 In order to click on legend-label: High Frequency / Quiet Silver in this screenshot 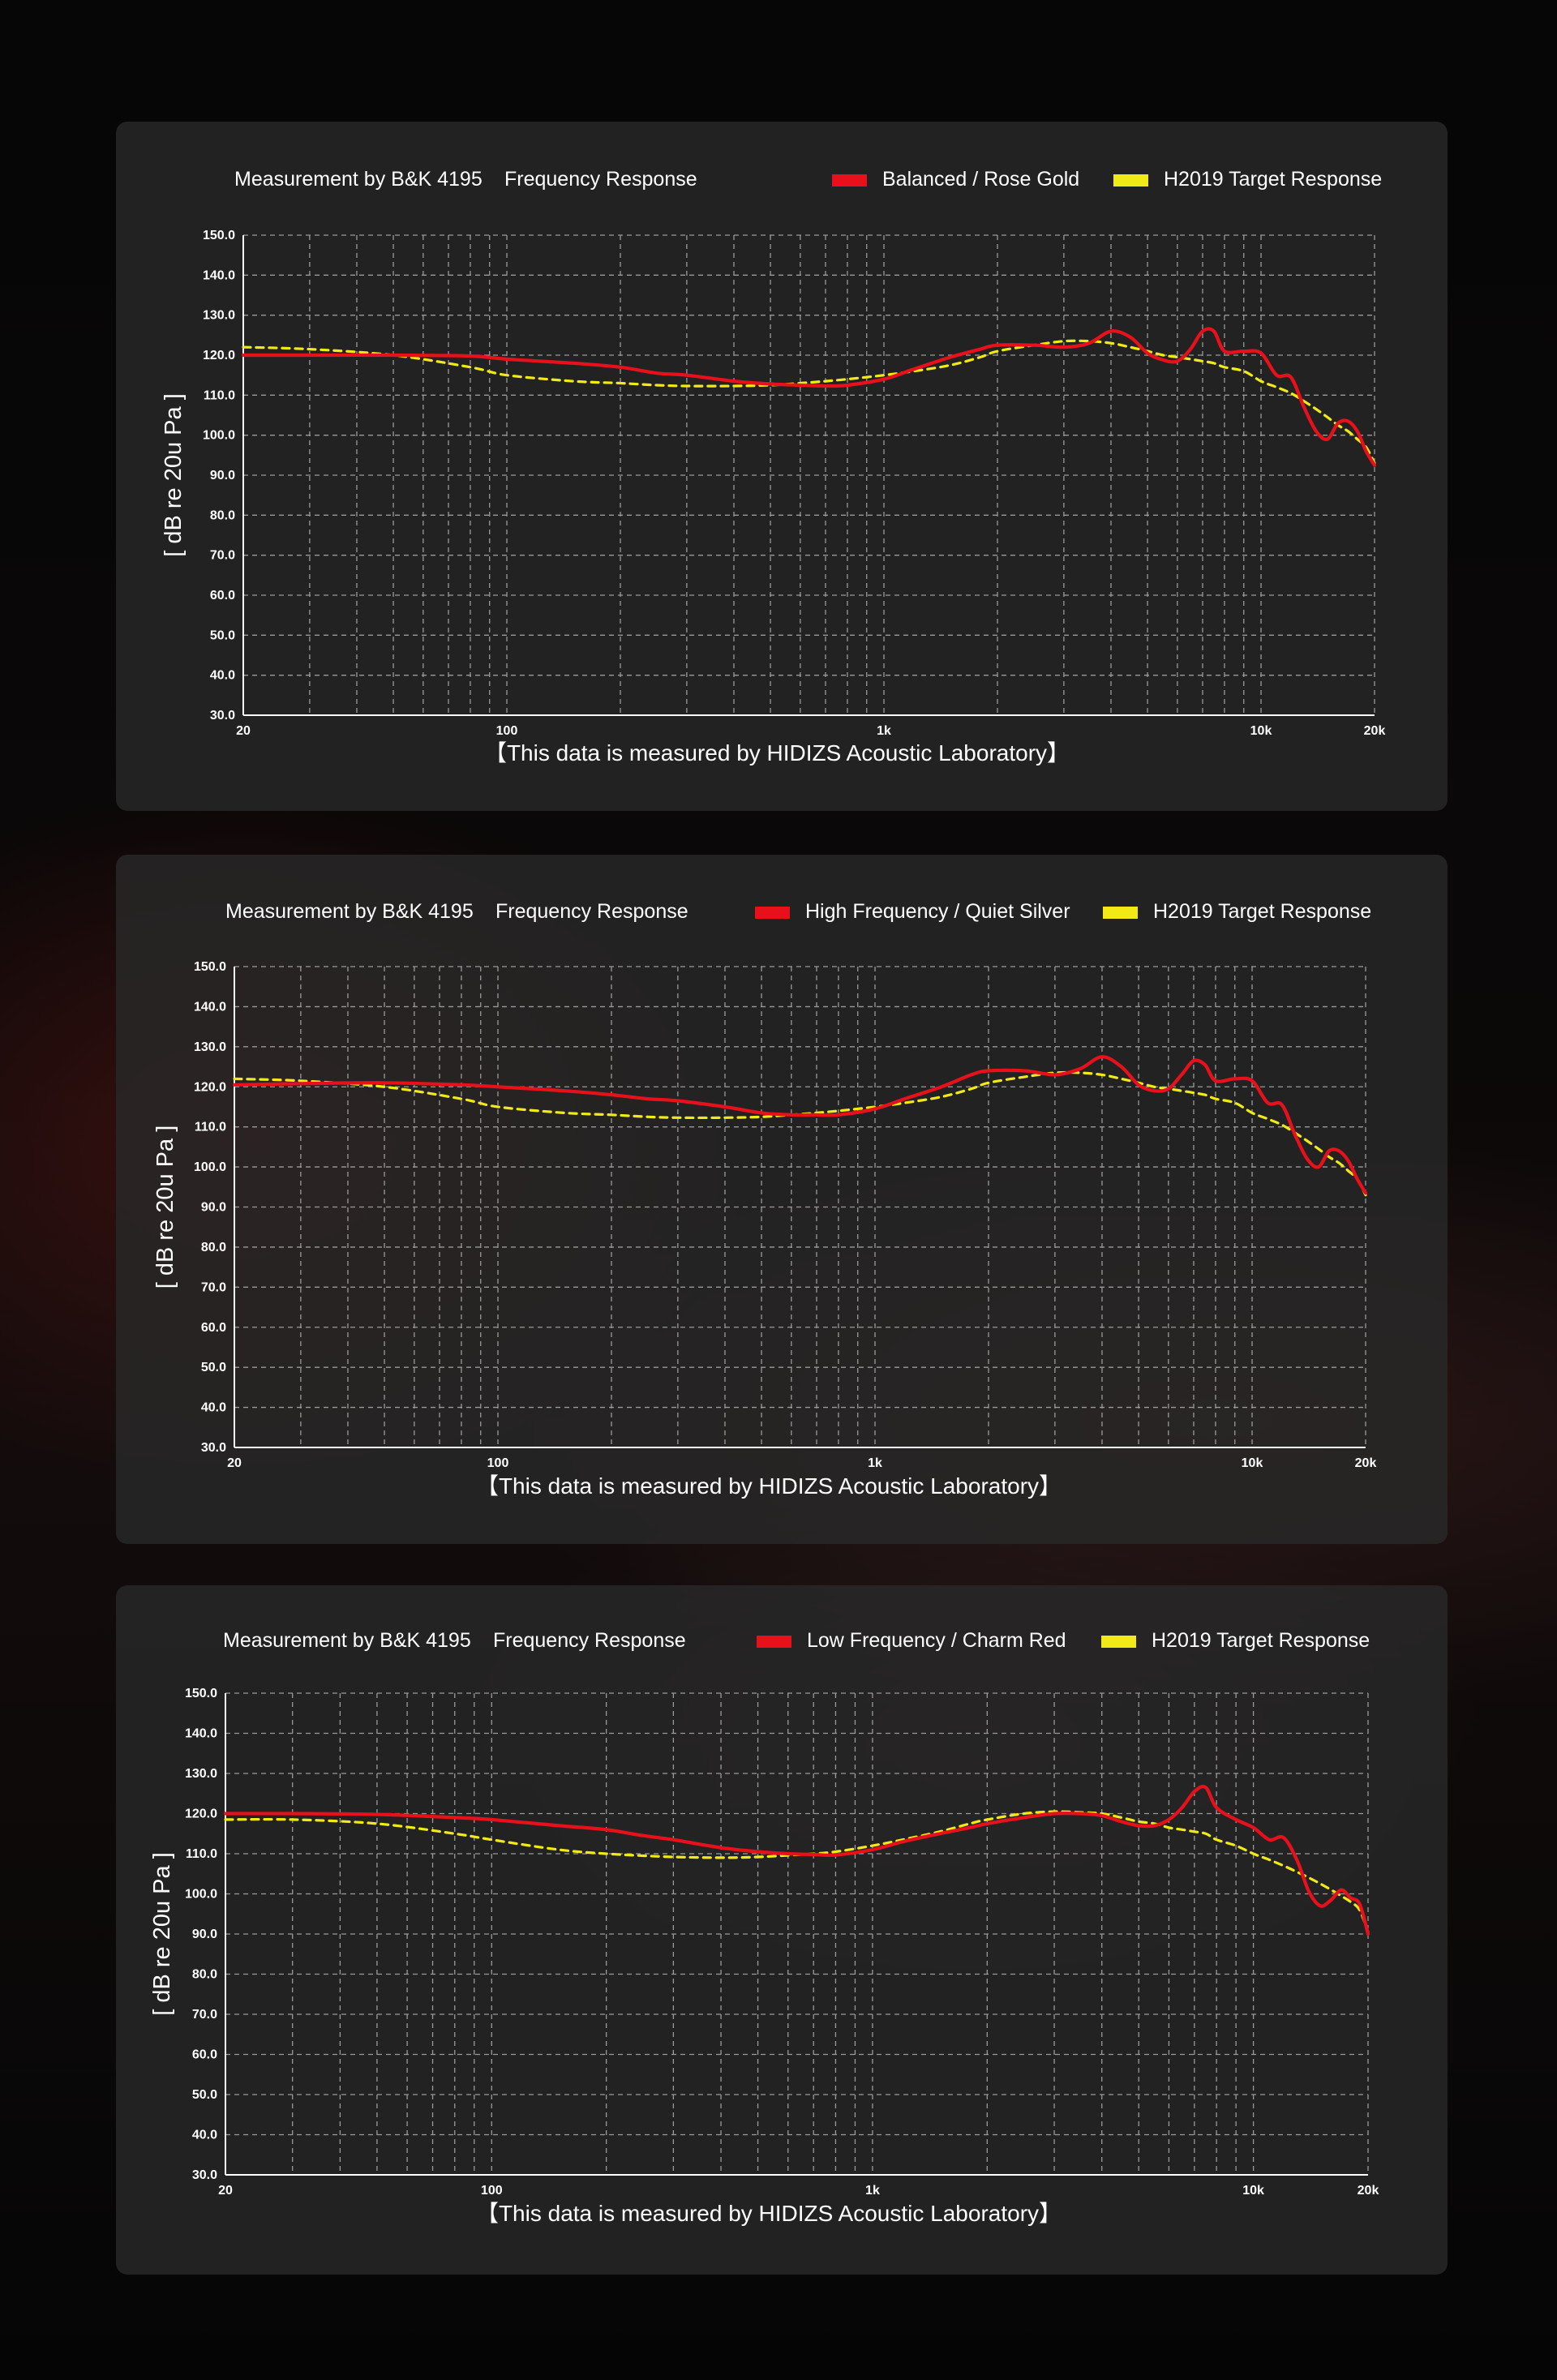, I will do `click(937, 911)`.